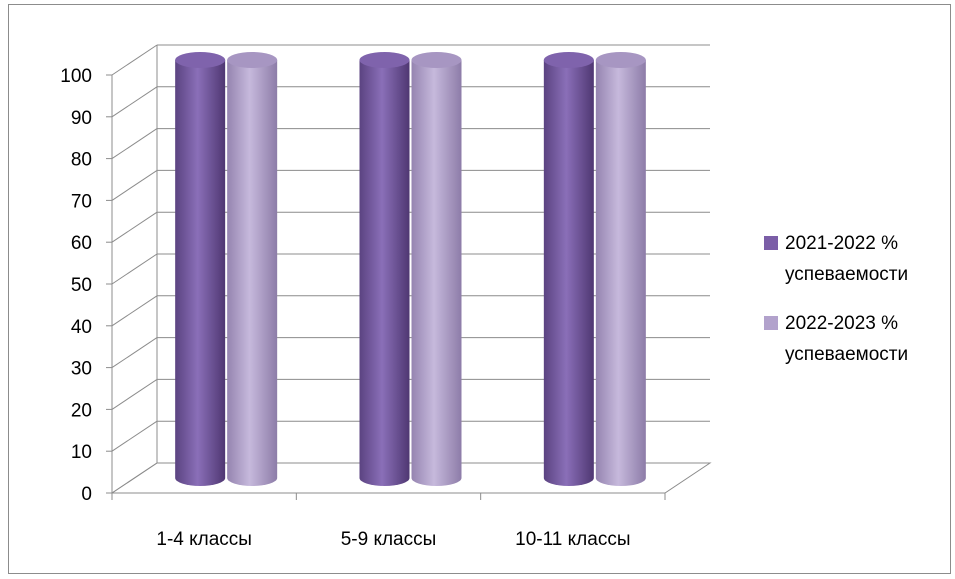 The height and width of the screenshot is (579, 955). Describe the element at coordinates (81, 118) in the screenshot. I see `y-tick-label: 90` at that location.